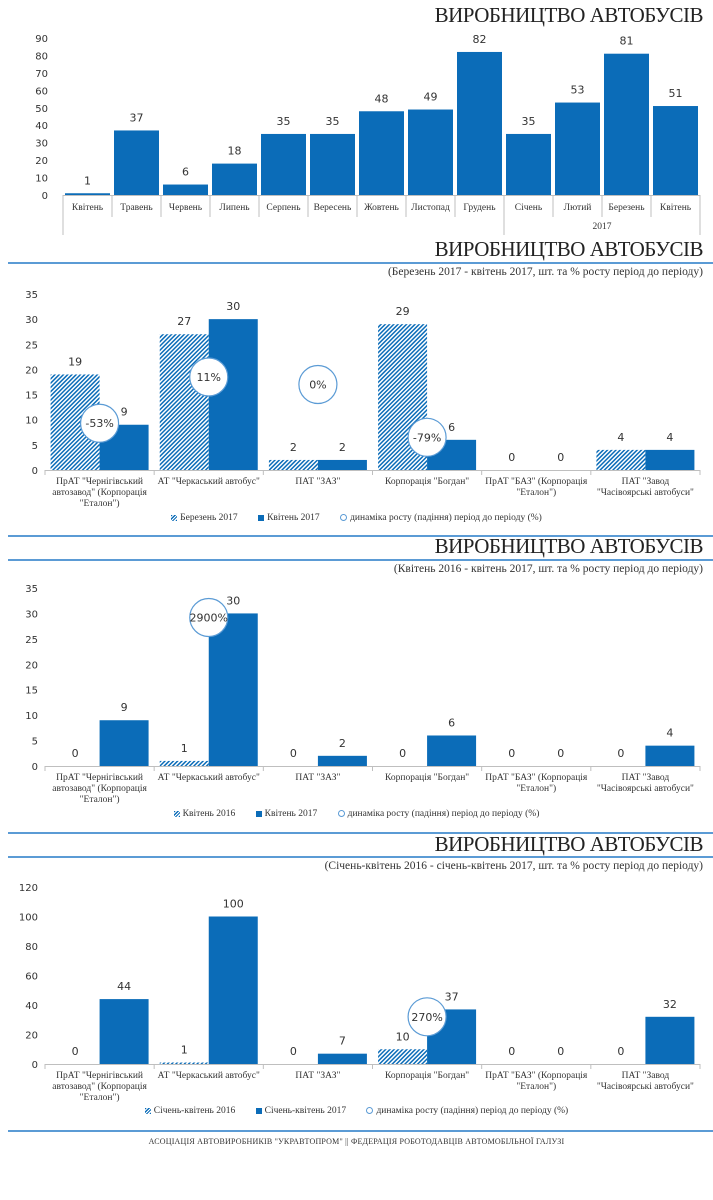  I want to click on chart3-divider, so click(360, 560).